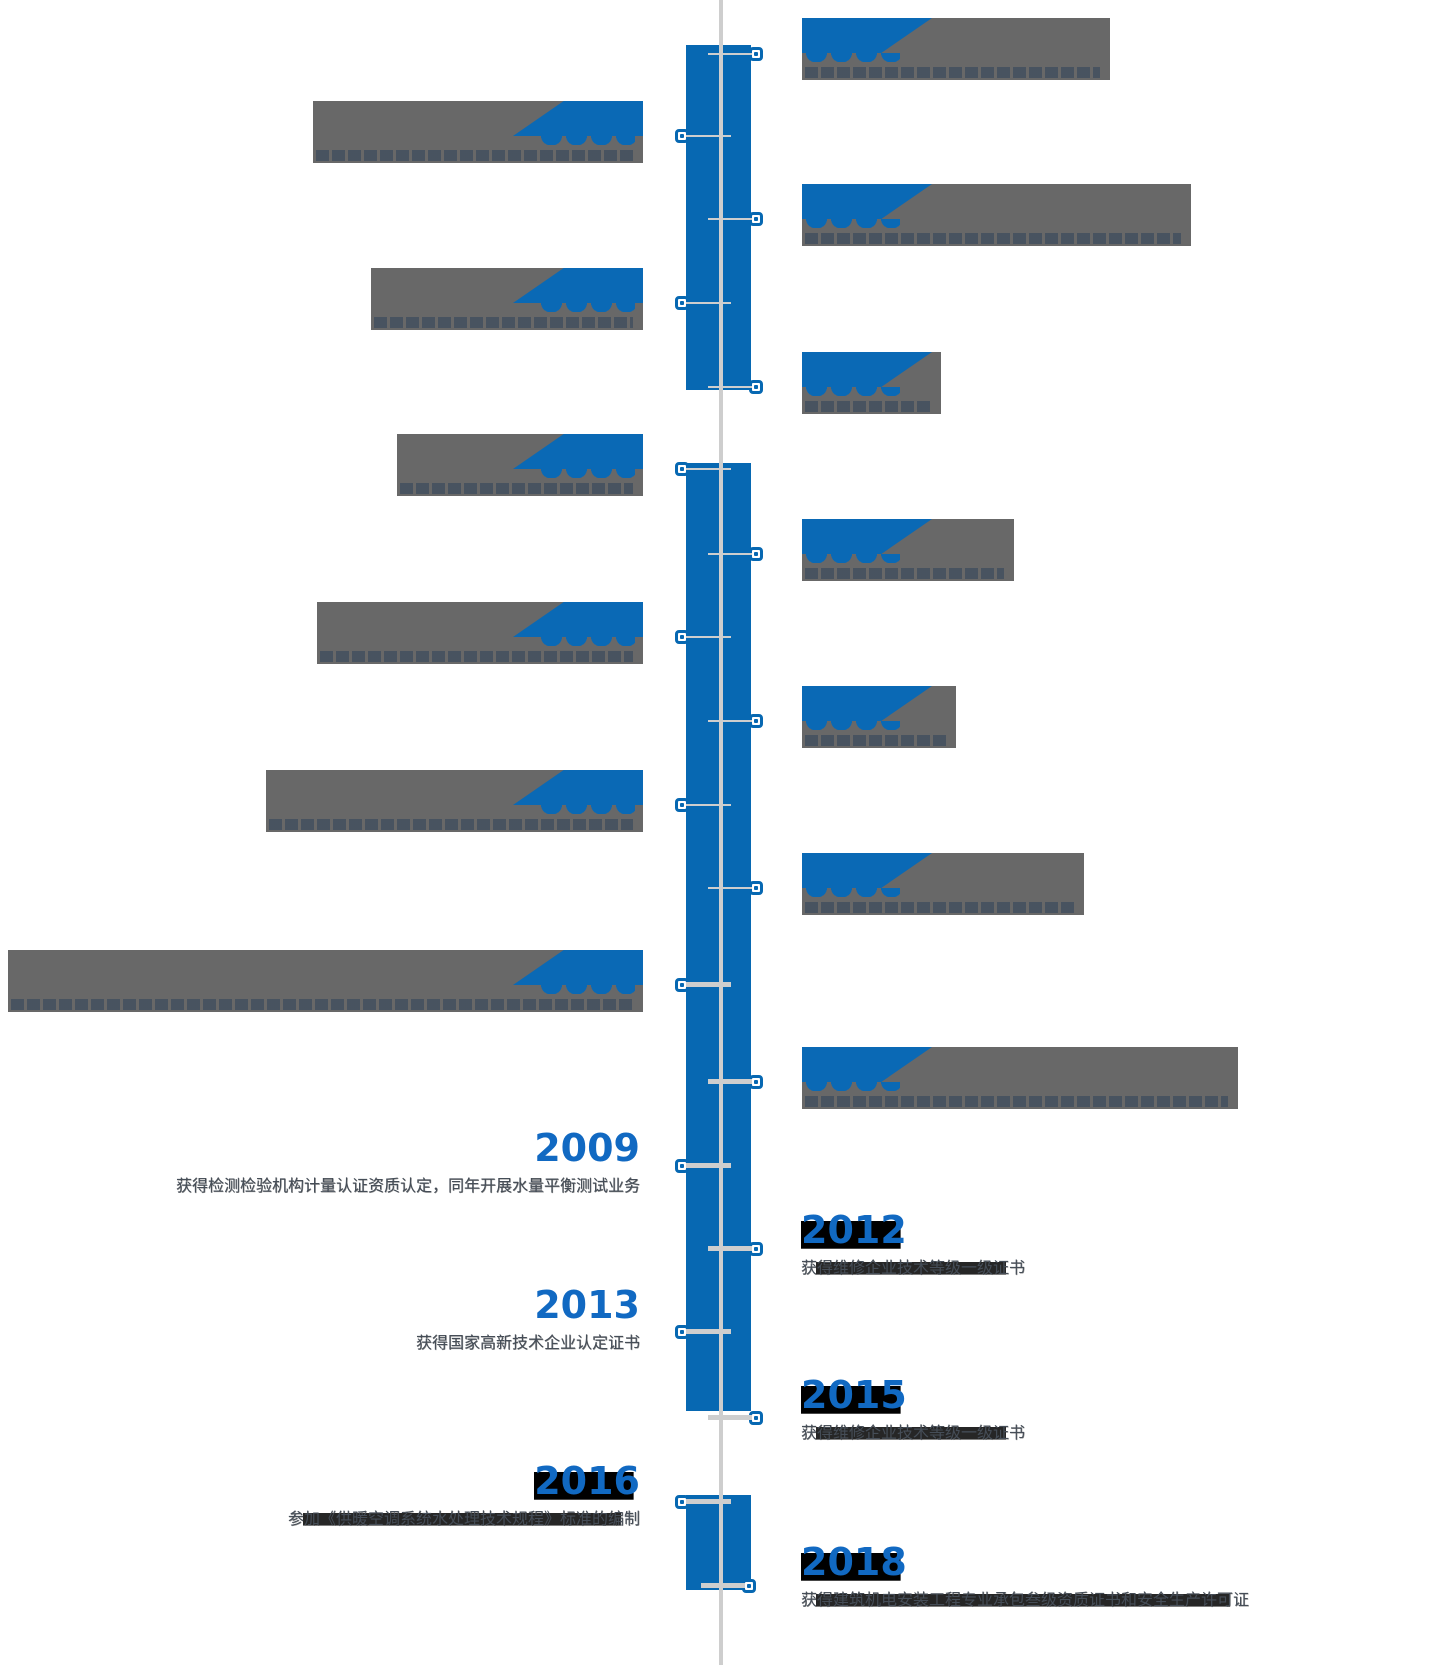 This screenshot has height=1665, width=1435. Describe the element at coordinates (407, 1185) in the screenshot. I see `entry-description: 获得检测检验机构计量认证资质认定，同年开展水量平衡测试业务` at that location.